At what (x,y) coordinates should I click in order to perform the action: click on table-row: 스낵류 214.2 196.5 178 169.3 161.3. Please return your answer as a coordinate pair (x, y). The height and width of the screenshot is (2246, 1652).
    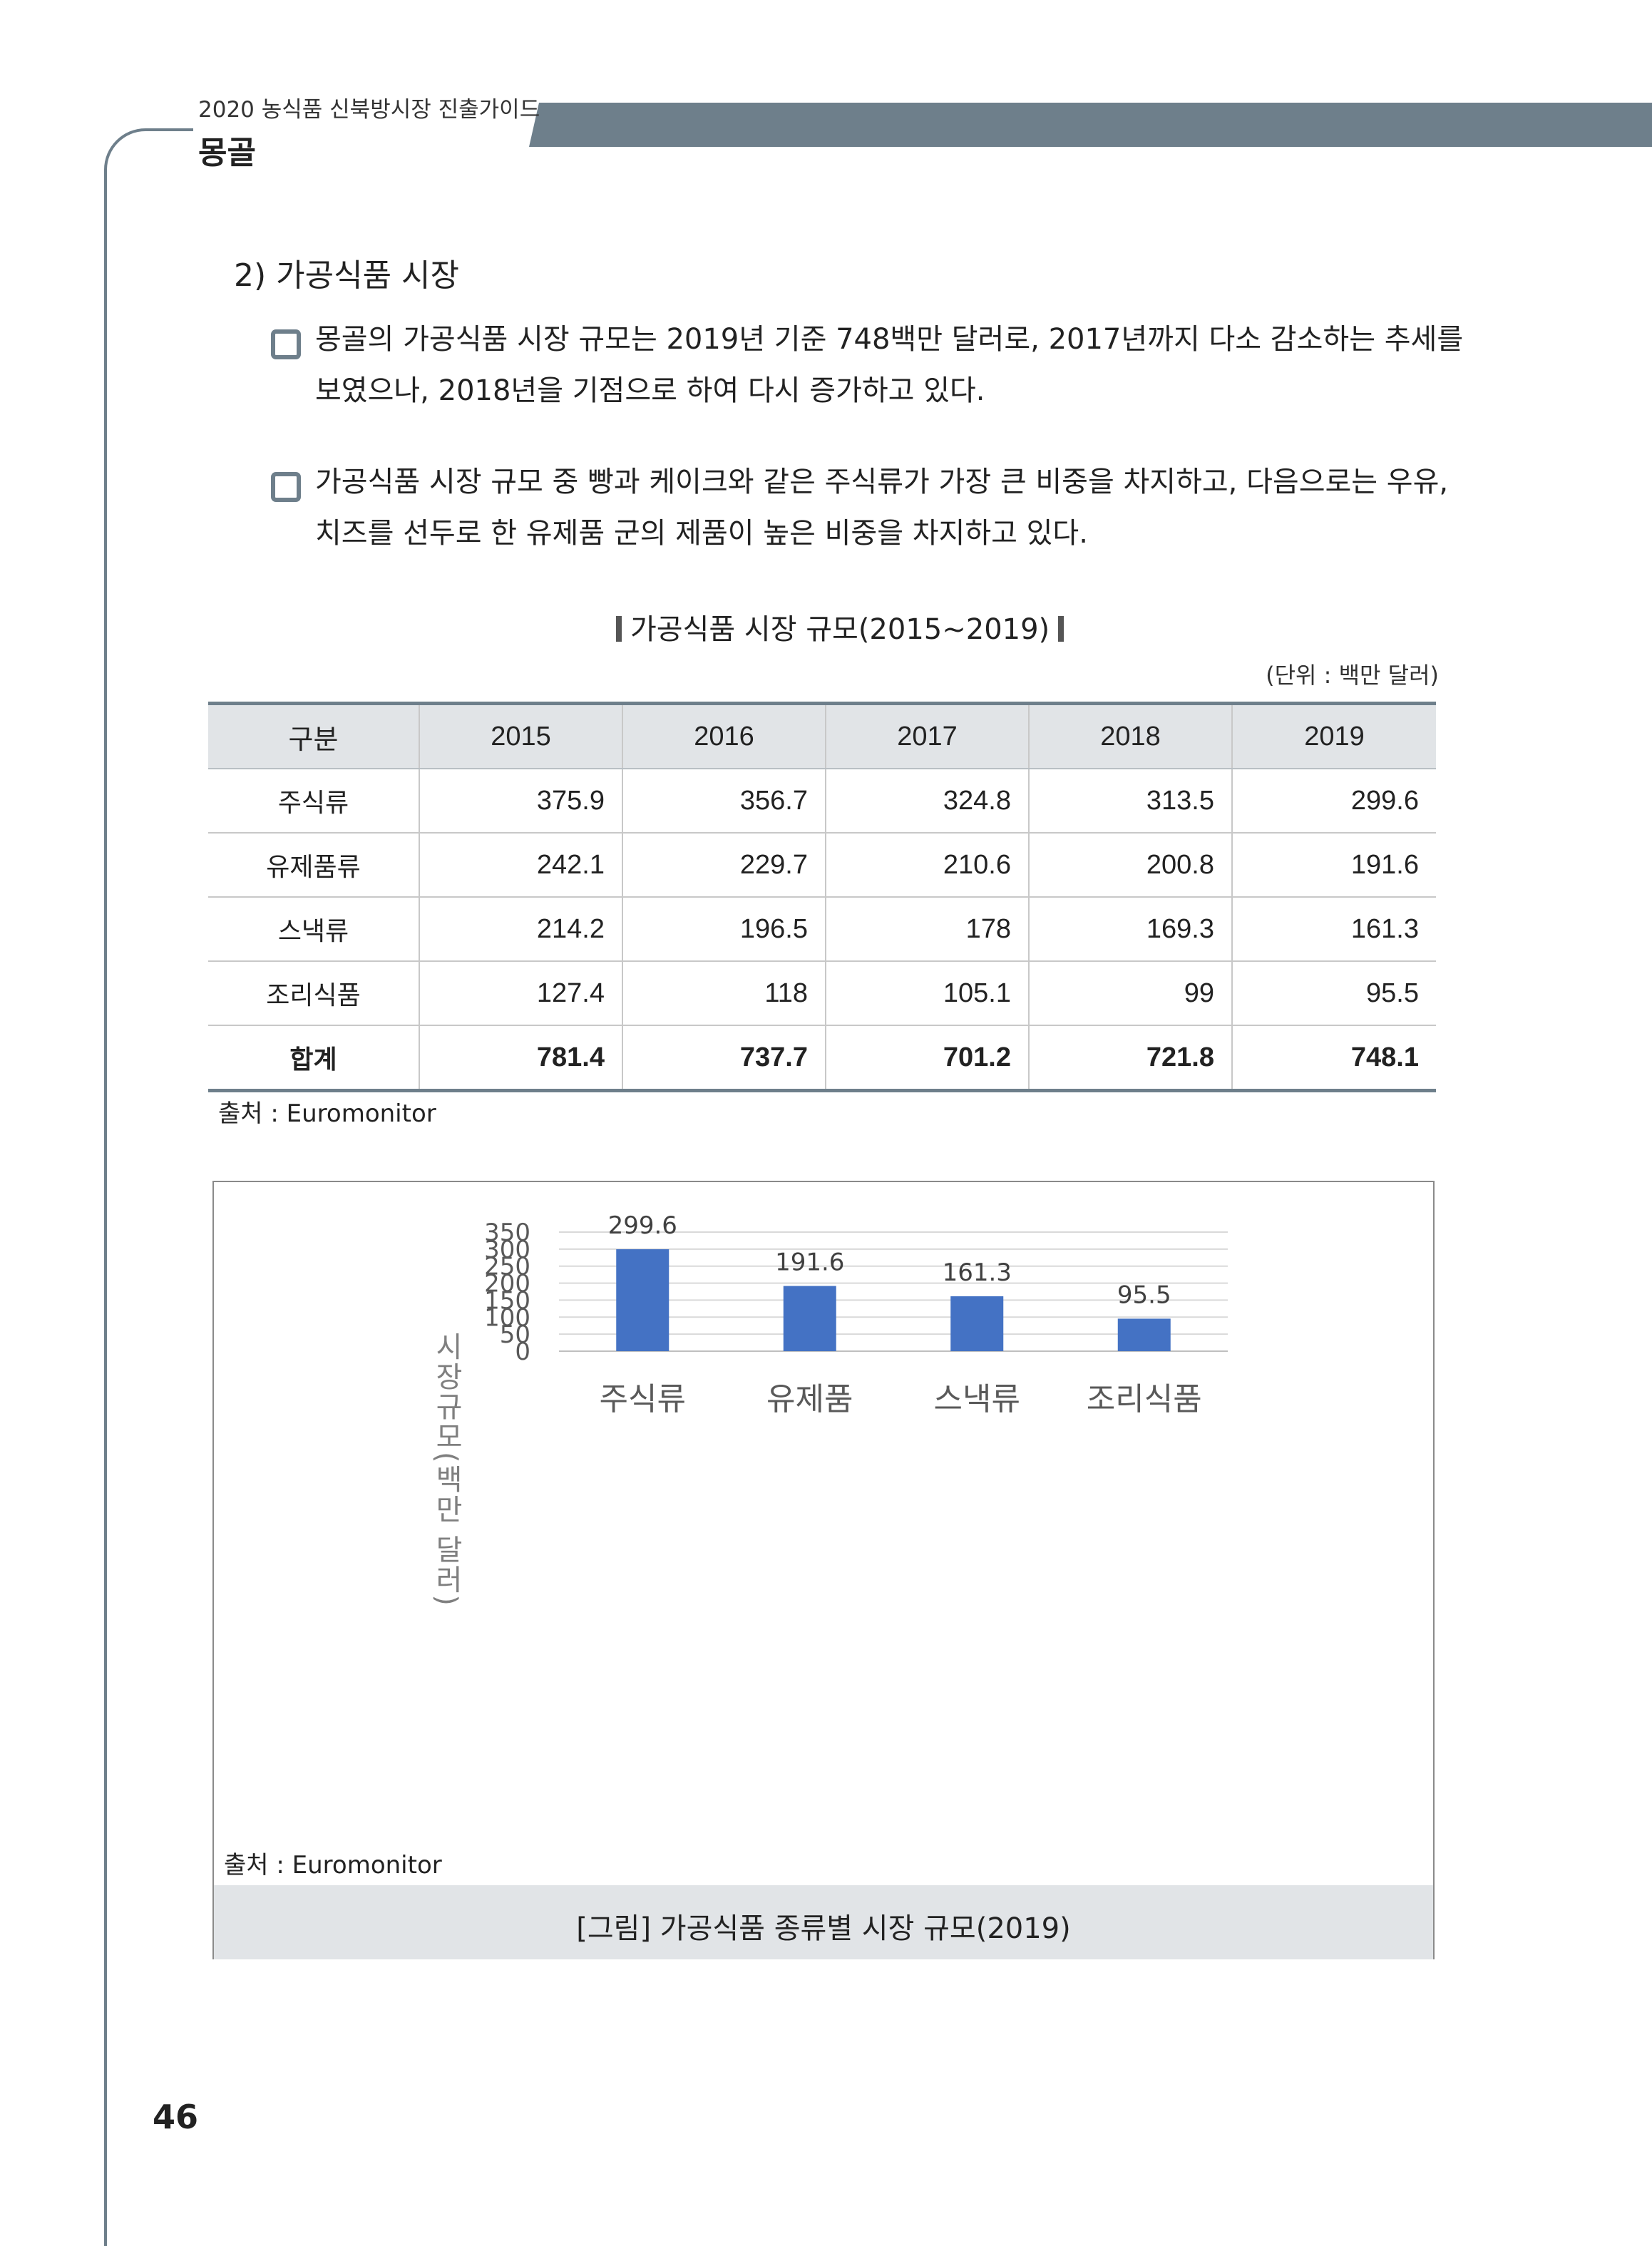
    Looking at the image, I should click on (822, 929).